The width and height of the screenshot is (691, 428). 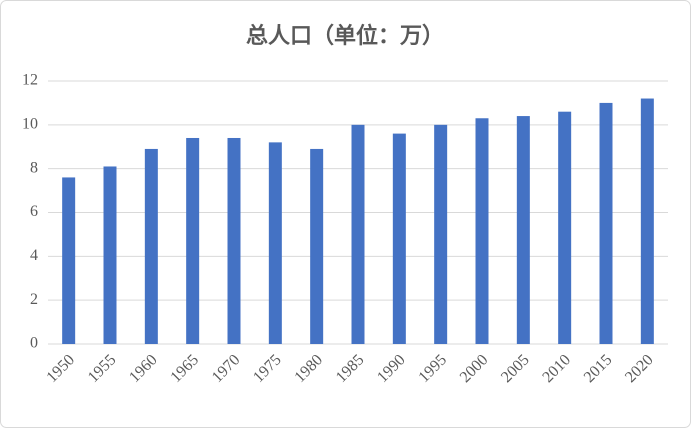 What do you see at coordinates (34, 167) in the screenshot?
I see `y-tick-label: 8` at bounding box center [34, 167].